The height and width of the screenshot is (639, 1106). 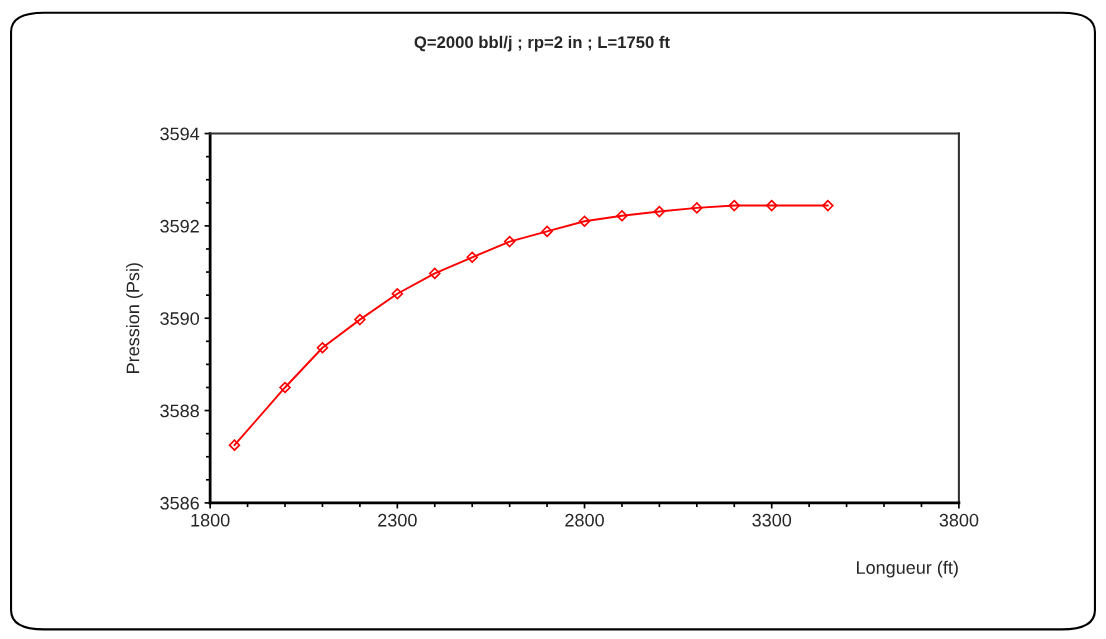 I want to click on y-axis-title: Pression (Psi), so click(x=134, y=318).